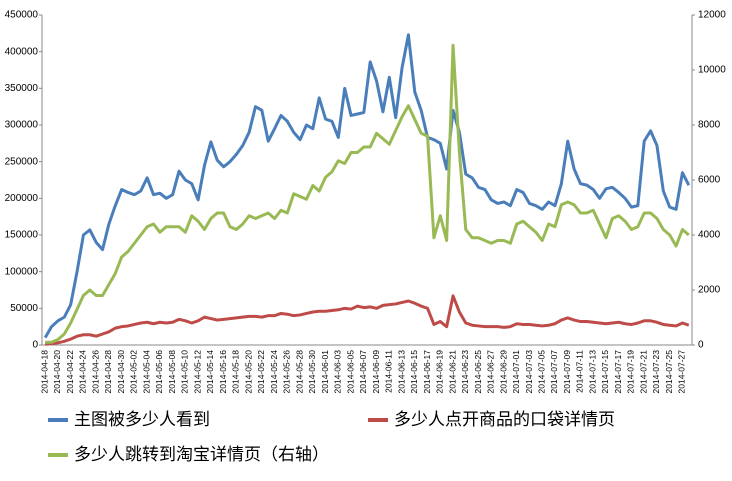 The image size is (732, 481). Describe the element at coordinates (57, 372) in the screenshot. I see `x-tick-label: 2014-04-20` at that location.